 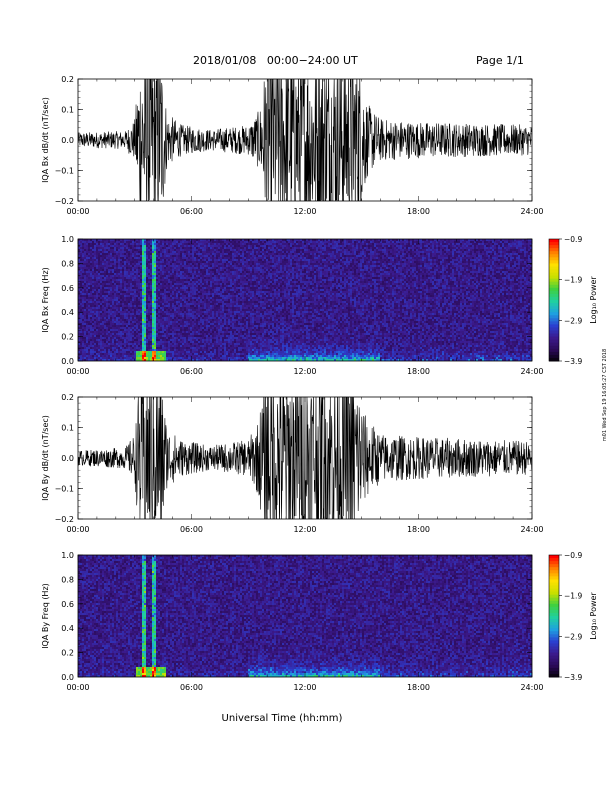 I want to click on date-range-title: 2018/01/08 00:00−24:00 UT, so click(x=275, y=60).